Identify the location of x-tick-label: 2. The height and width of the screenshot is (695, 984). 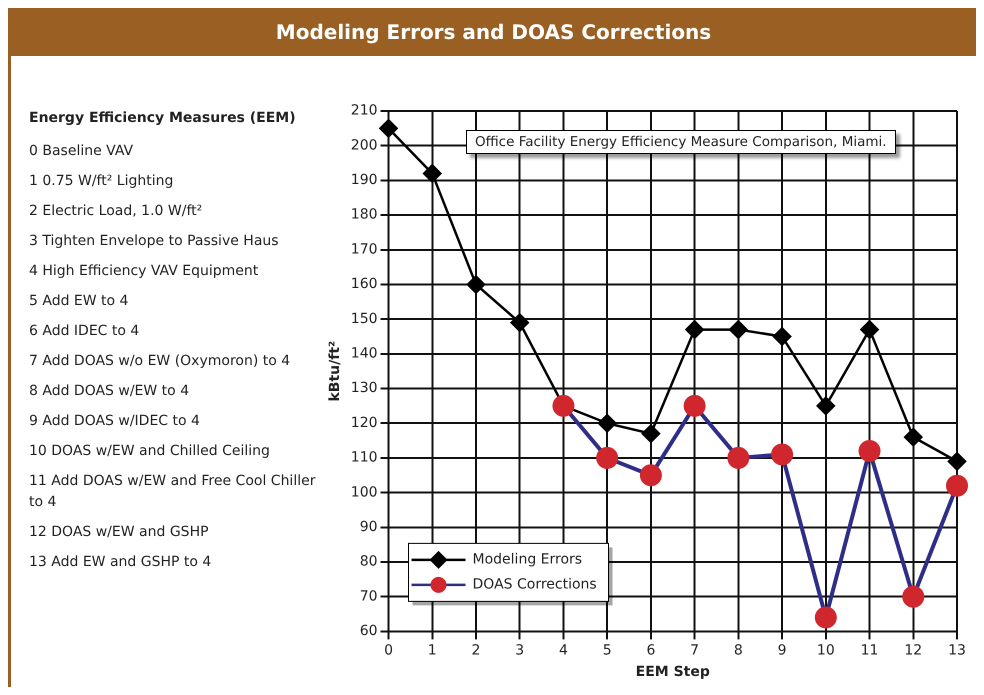
(476, 650).